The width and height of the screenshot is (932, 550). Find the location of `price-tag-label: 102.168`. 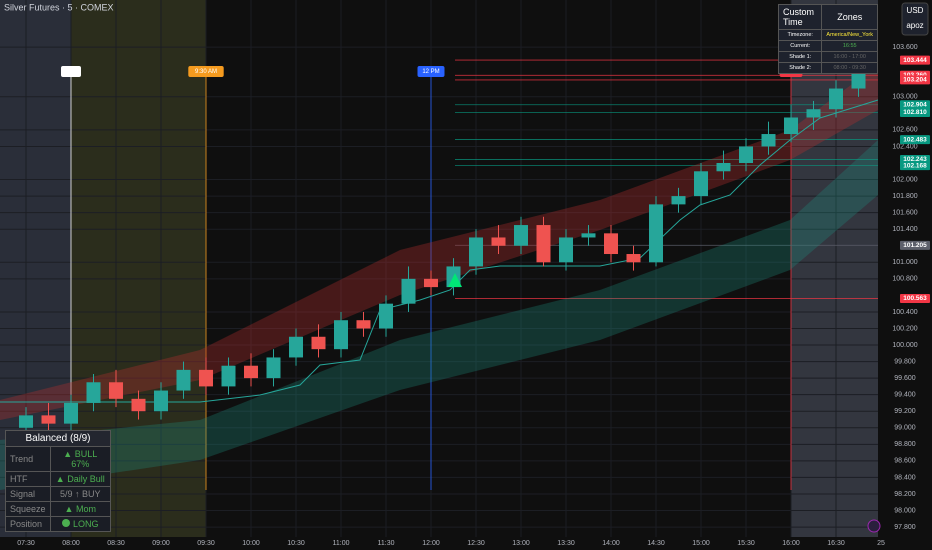

price-tag-label: 102.168 is located at coordinates (915, 165).